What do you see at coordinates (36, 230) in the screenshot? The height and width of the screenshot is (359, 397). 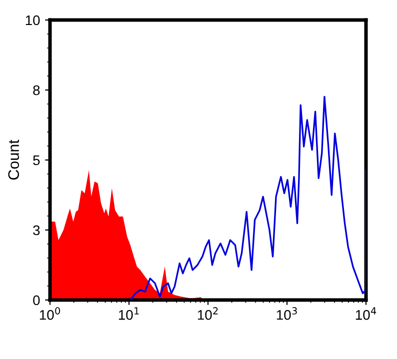 I see `y-tick-label: 3` at bounding box center [36, 230].